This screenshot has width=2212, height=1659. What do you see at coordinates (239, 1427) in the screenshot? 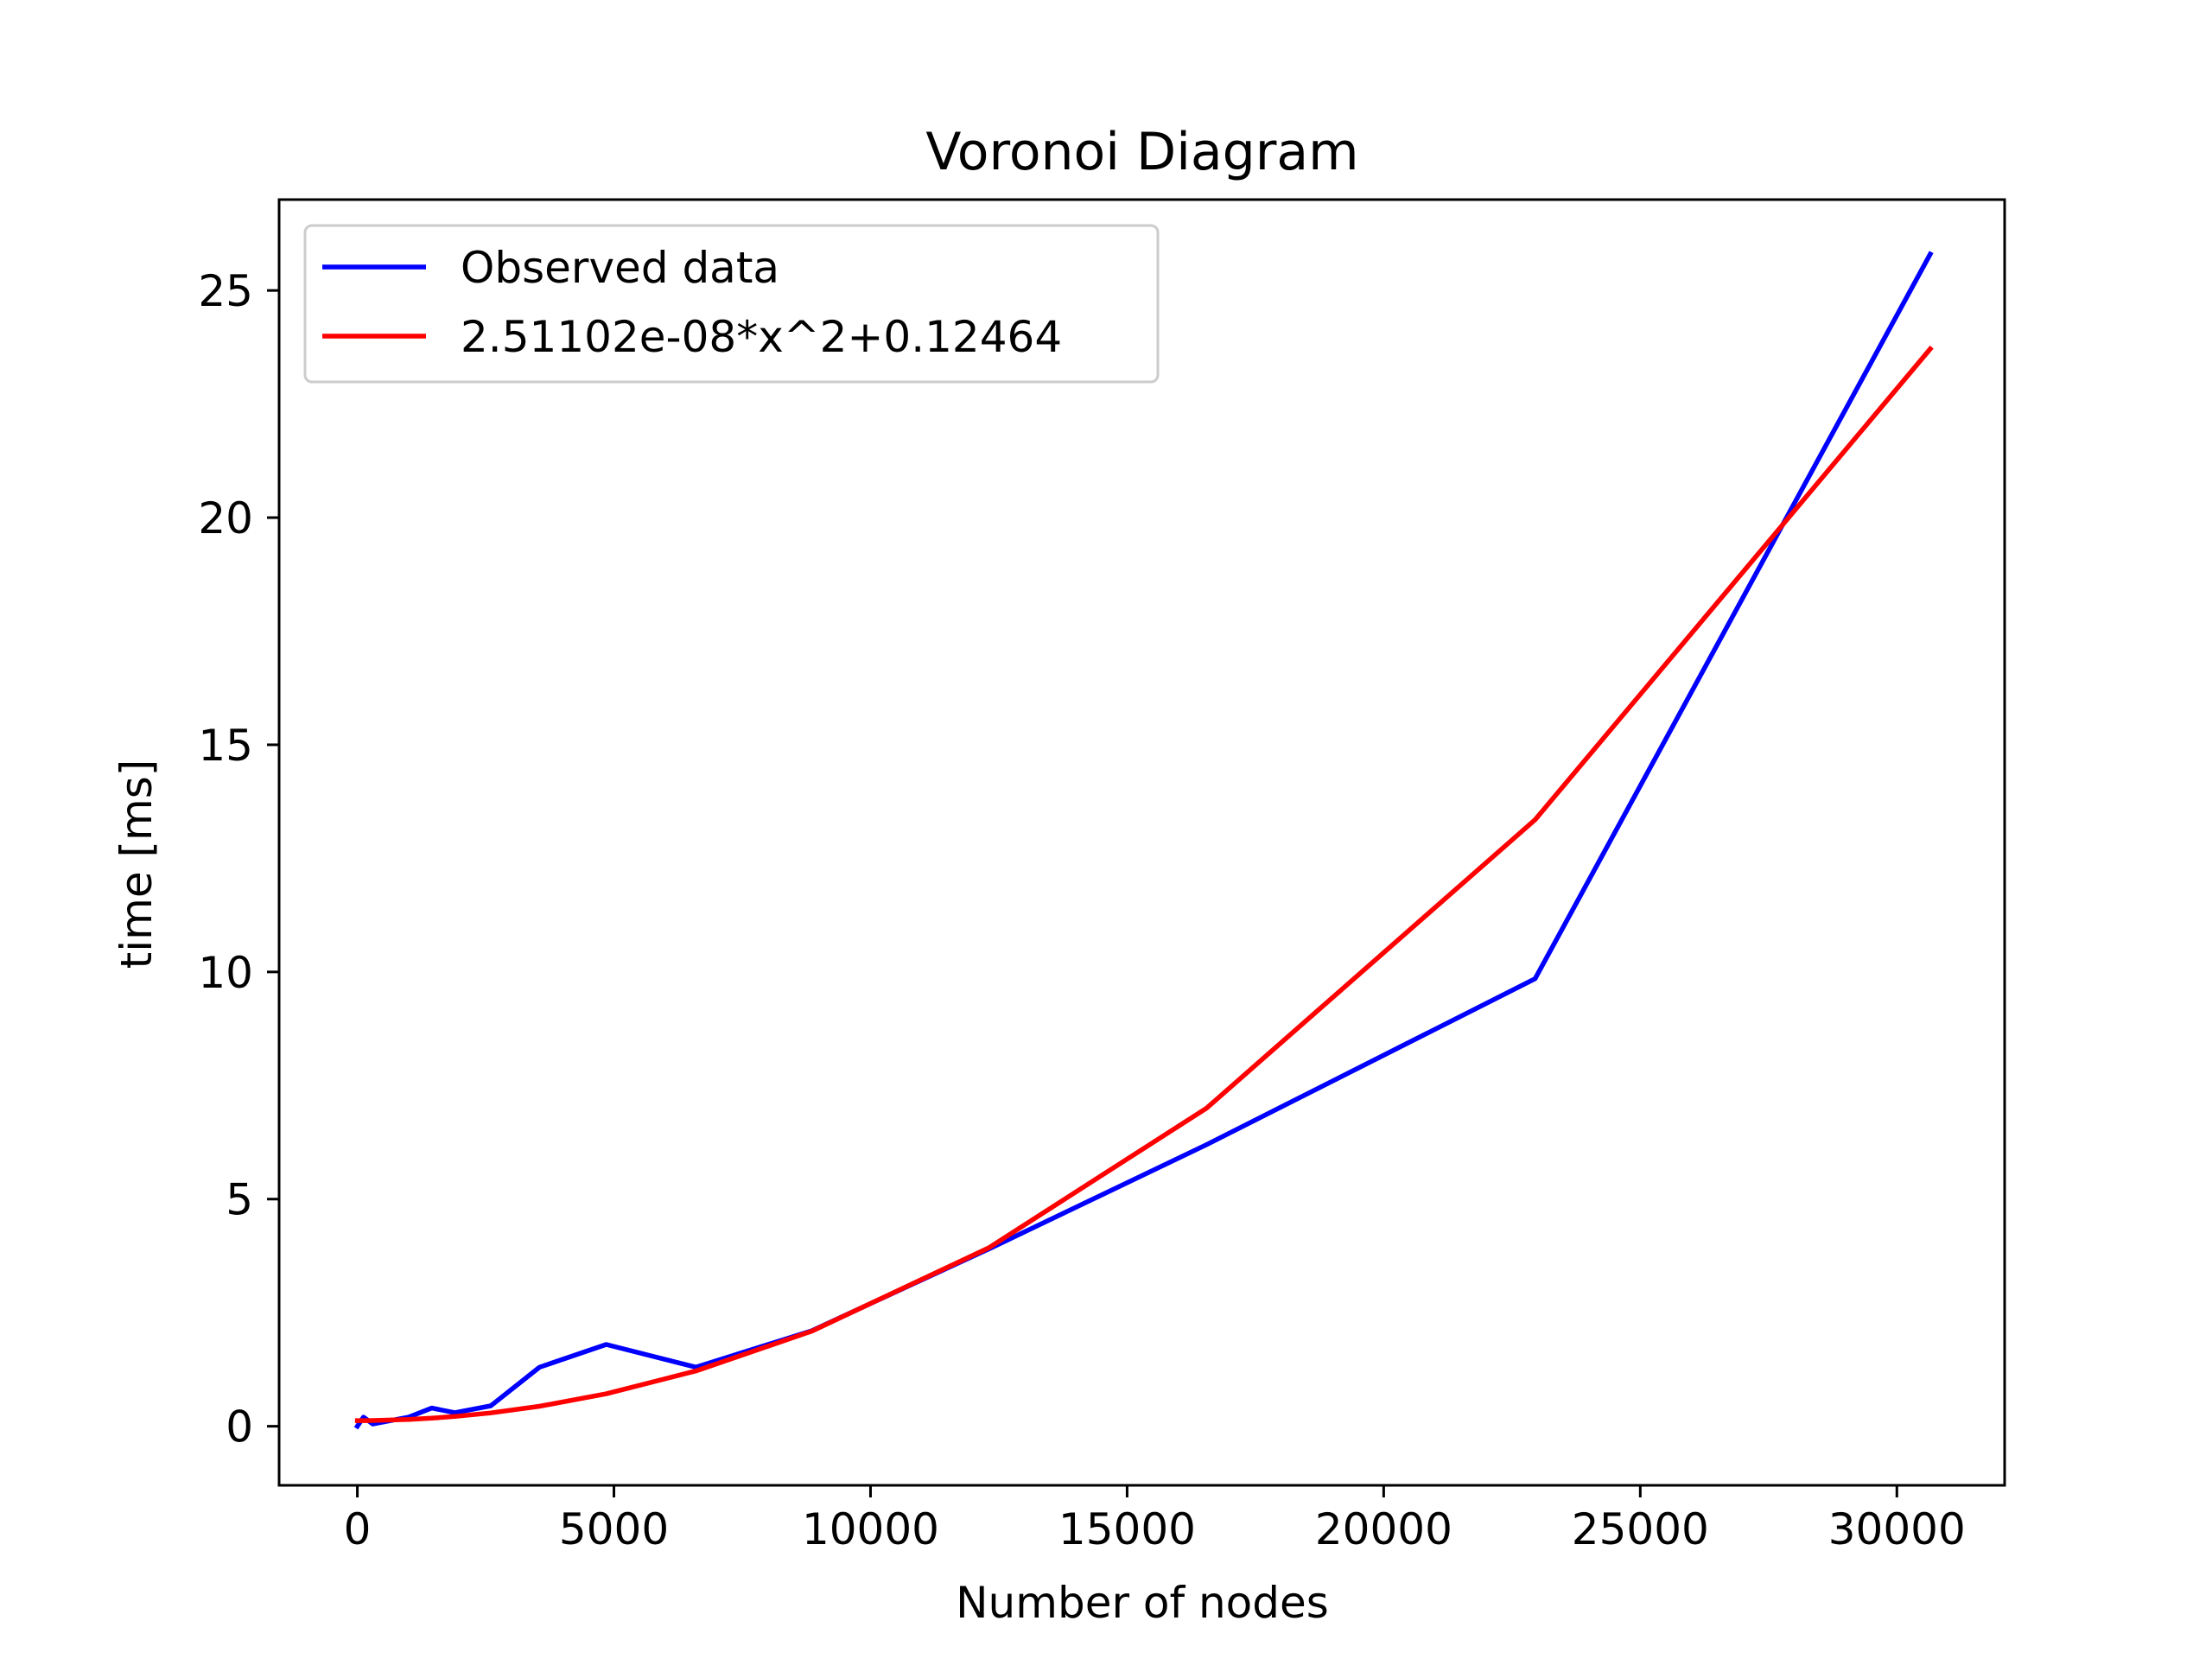
I see `y-tick-label: 0` at bounding box center [239, 1427].